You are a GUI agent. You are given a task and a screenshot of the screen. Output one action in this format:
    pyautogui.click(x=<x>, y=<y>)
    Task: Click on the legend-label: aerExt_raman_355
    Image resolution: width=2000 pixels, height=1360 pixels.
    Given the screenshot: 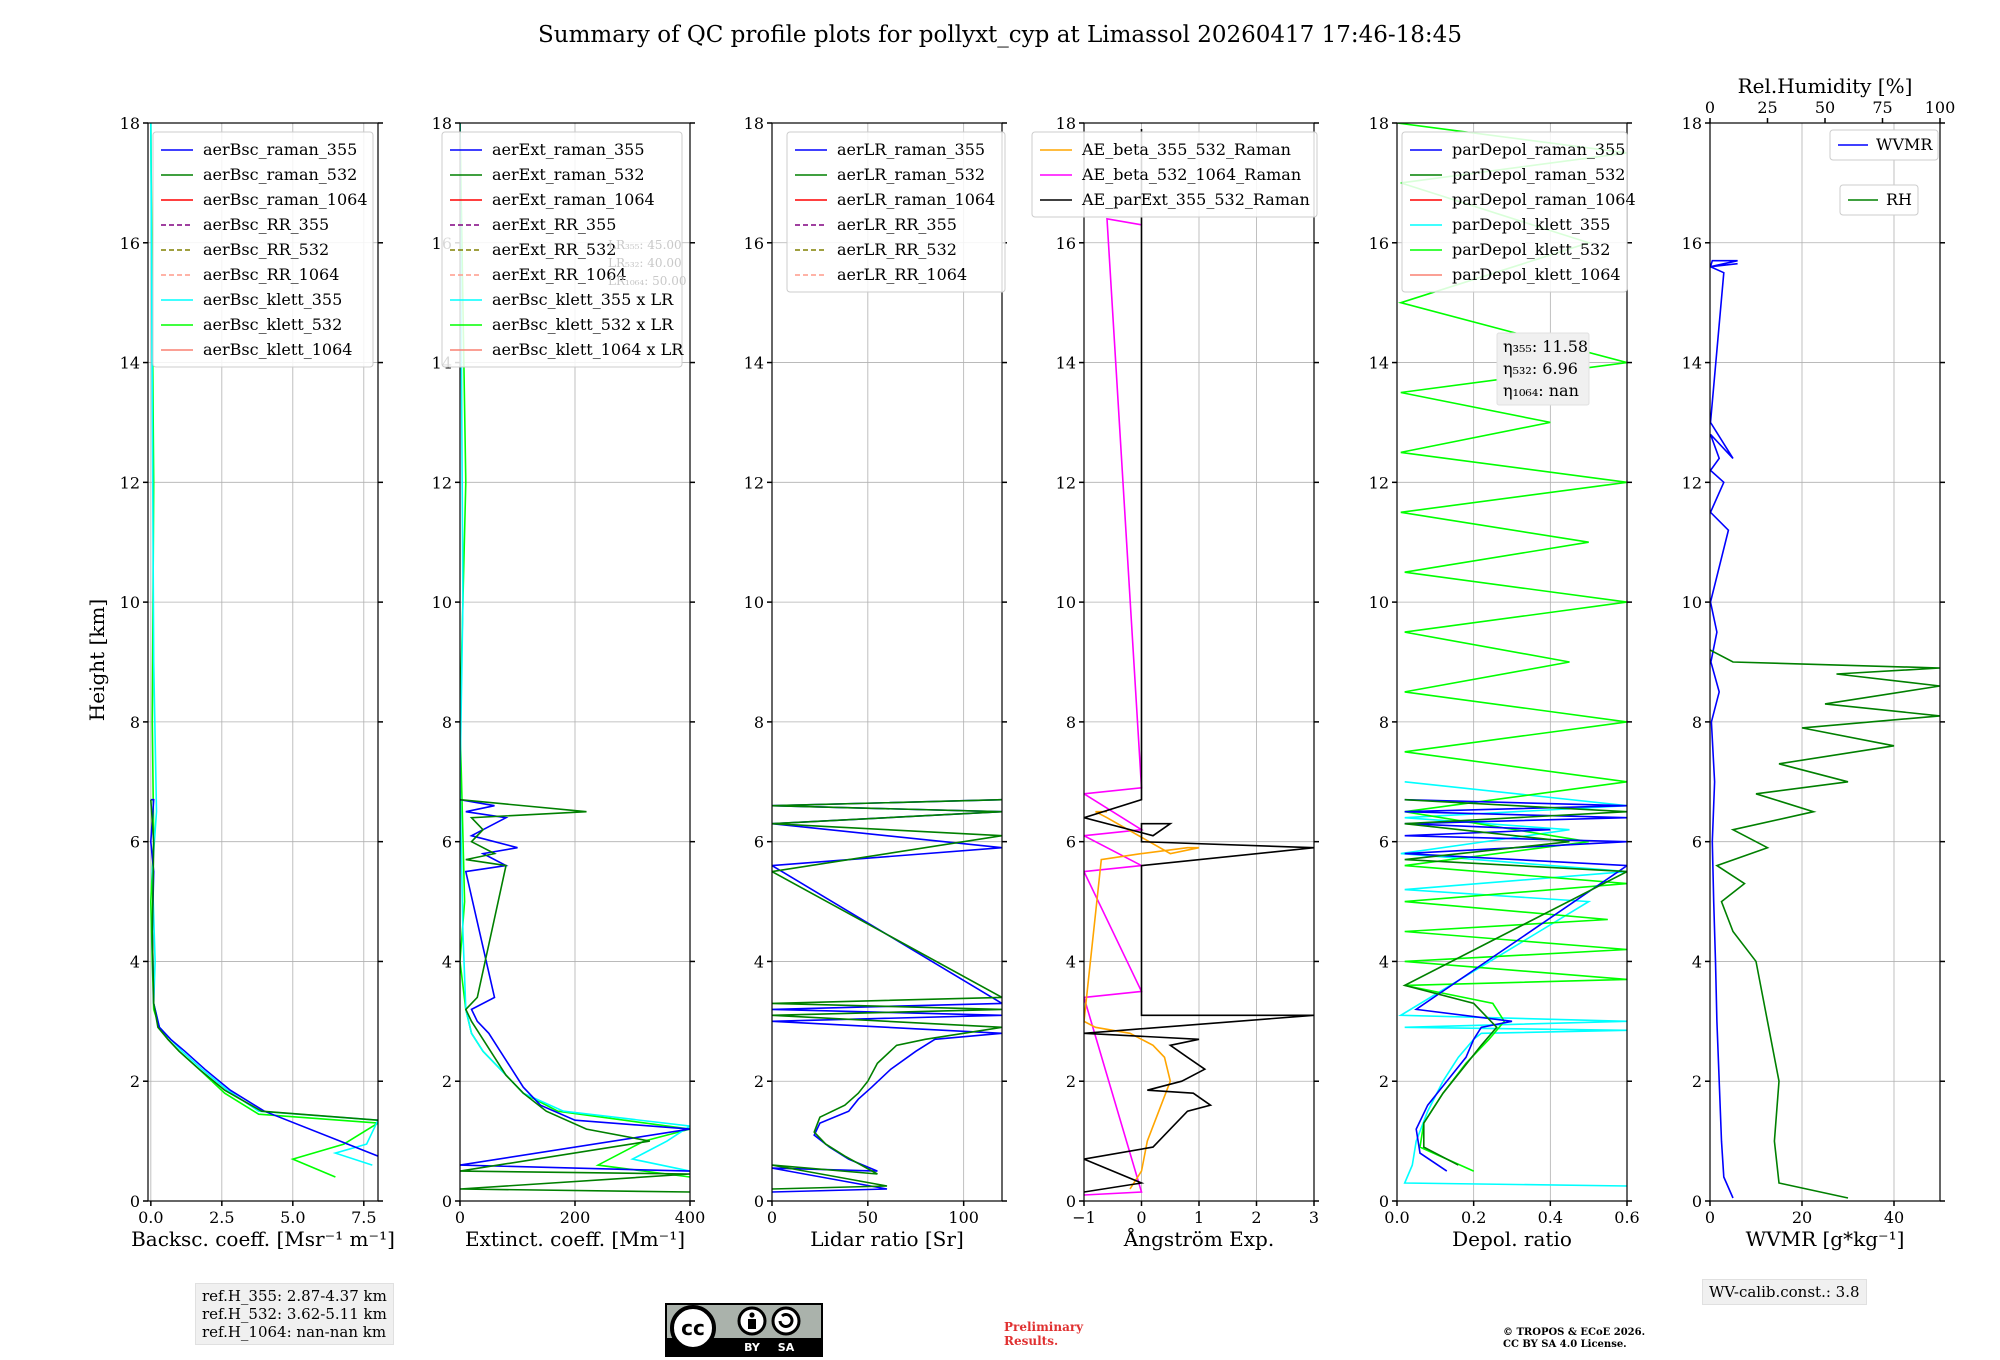 What is the action you would take?
    pyautogui.click(x=568, y=149)
    